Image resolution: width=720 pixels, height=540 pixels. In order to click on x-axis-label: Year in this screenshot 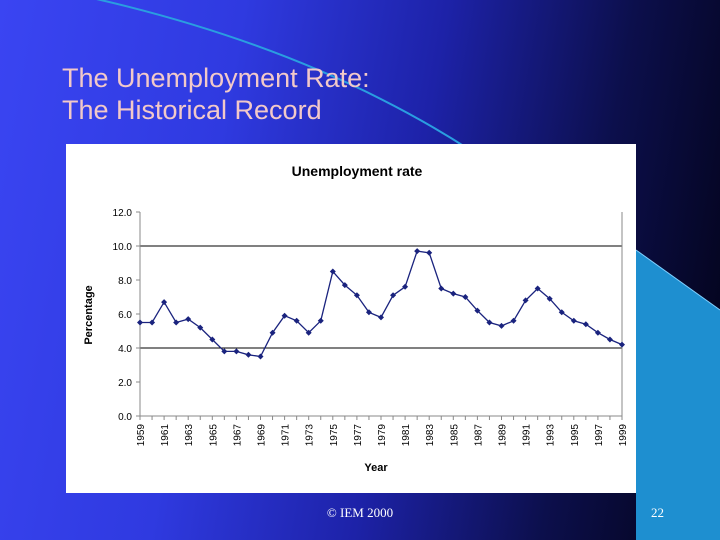, I will do `click(376, 468)`.